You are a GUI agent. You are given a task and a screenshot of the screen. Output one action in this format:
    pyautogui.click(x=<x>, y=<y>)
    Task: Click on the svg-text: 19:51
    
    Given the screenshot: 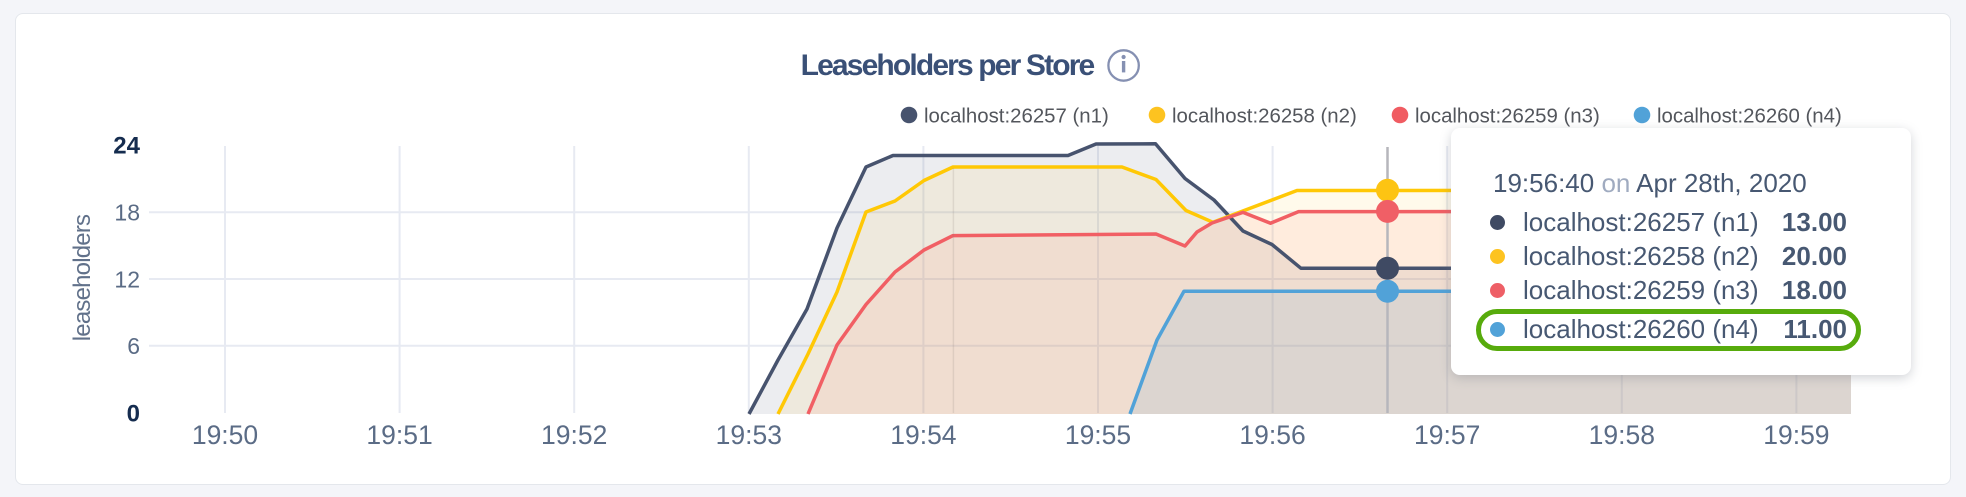 What is the action you would take?
    pyautogui.click(x=399, y=435)
    